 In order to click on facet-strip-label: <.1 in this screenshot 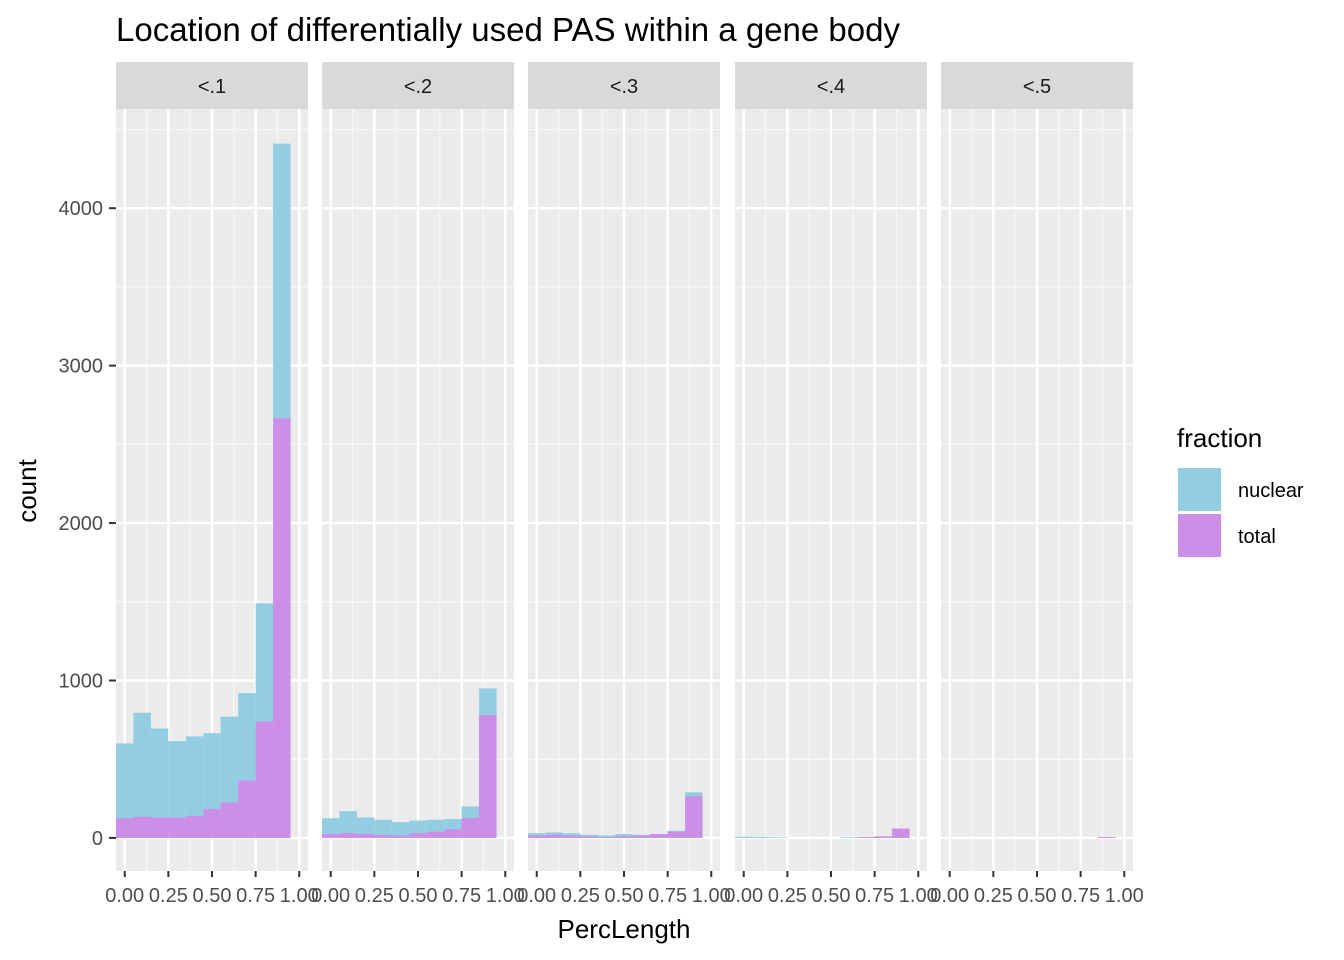, I will do `click(212, 87)`.